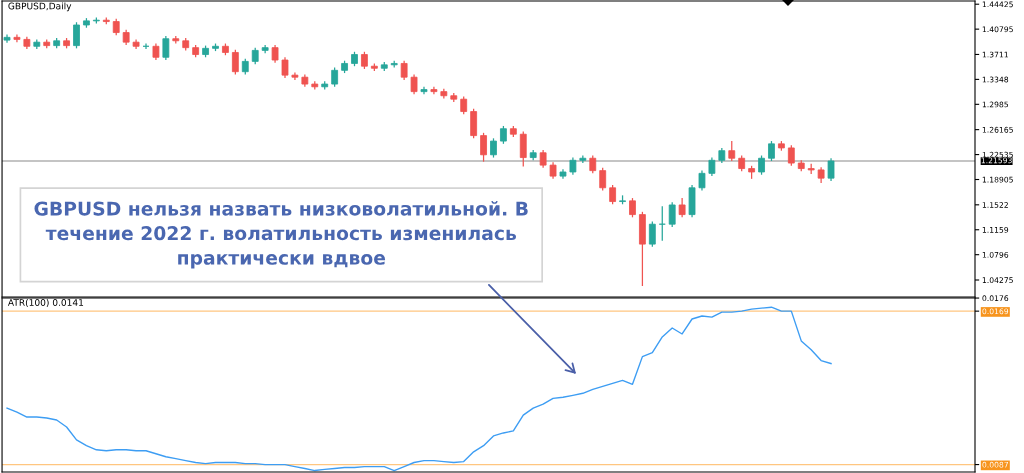  I want to click on chart-title: GBPUSD,Daily, so click(40, 7).